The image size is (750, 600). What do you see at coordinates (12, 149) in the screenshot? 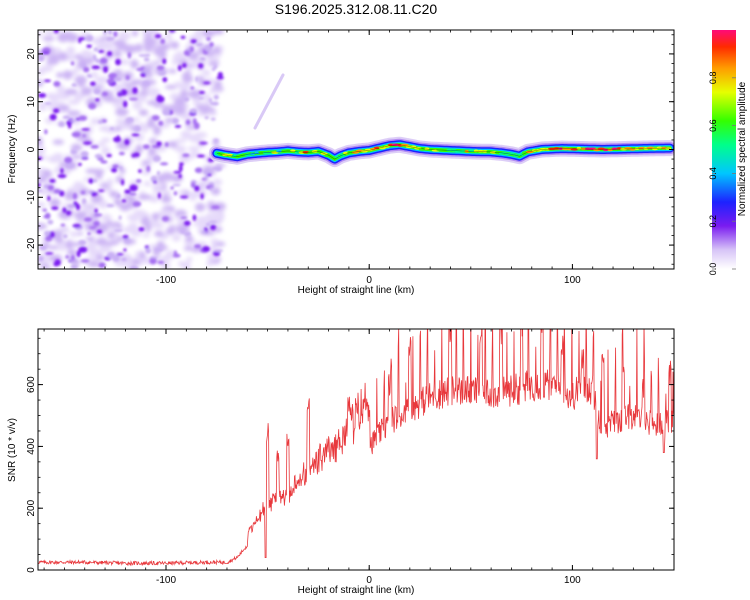
I see `spectrogram-y-label: Frequency (Hz)` at bounding box center [12, 149].